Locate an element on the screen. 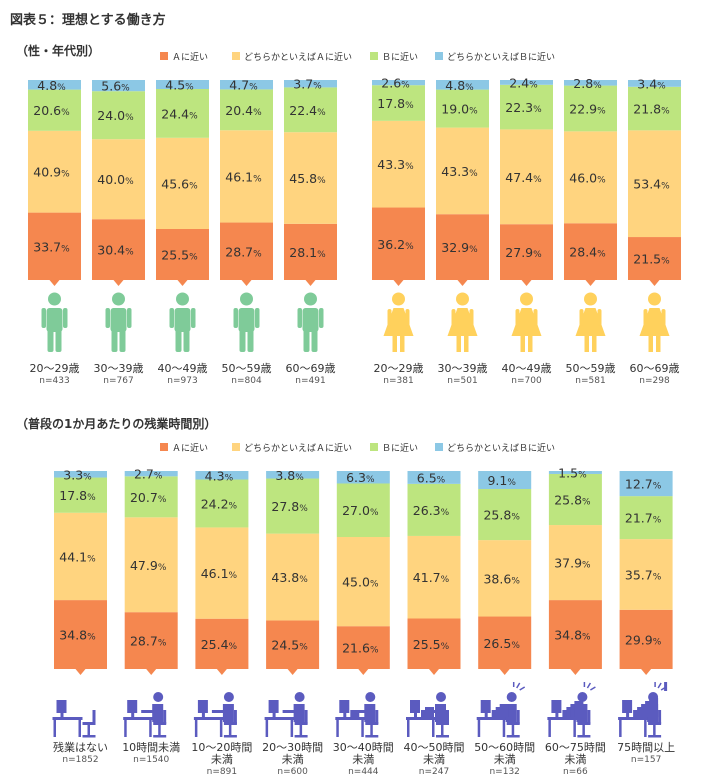 The height and width of the screenshot is (780, 710). chart2-bar-8-pointer is located at coordinates (646, 672).